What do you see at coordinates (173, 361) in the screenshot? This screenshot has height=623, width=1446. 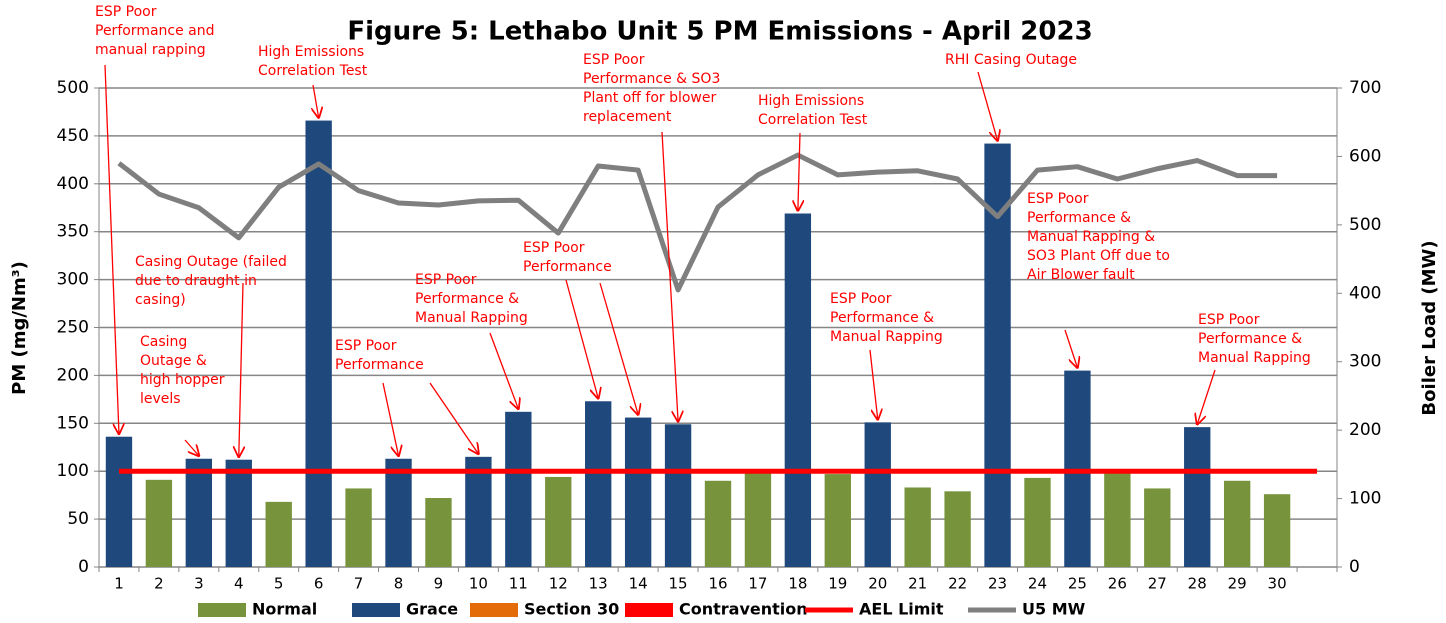 I see `annotation: Outage &` at bounding box center [173, 361].